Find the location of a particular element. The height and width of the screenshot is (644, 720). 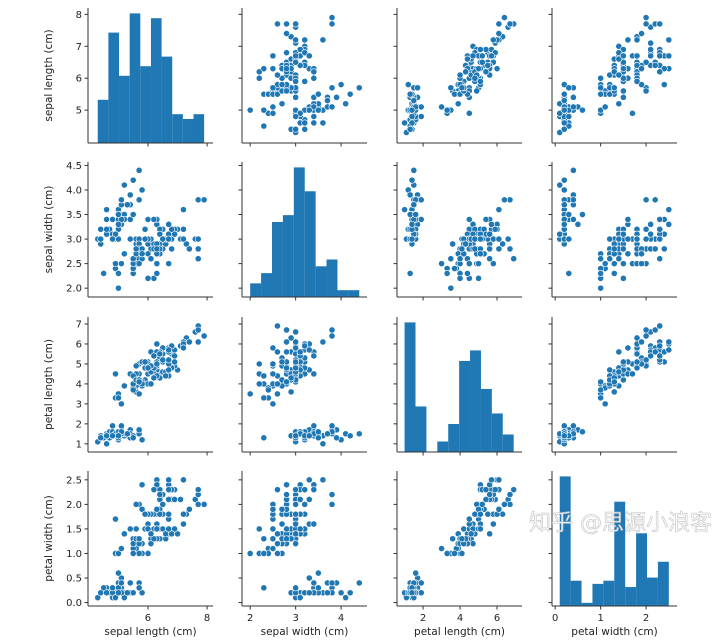

x-tick-label: 8 is located at coordinates (207, 618).